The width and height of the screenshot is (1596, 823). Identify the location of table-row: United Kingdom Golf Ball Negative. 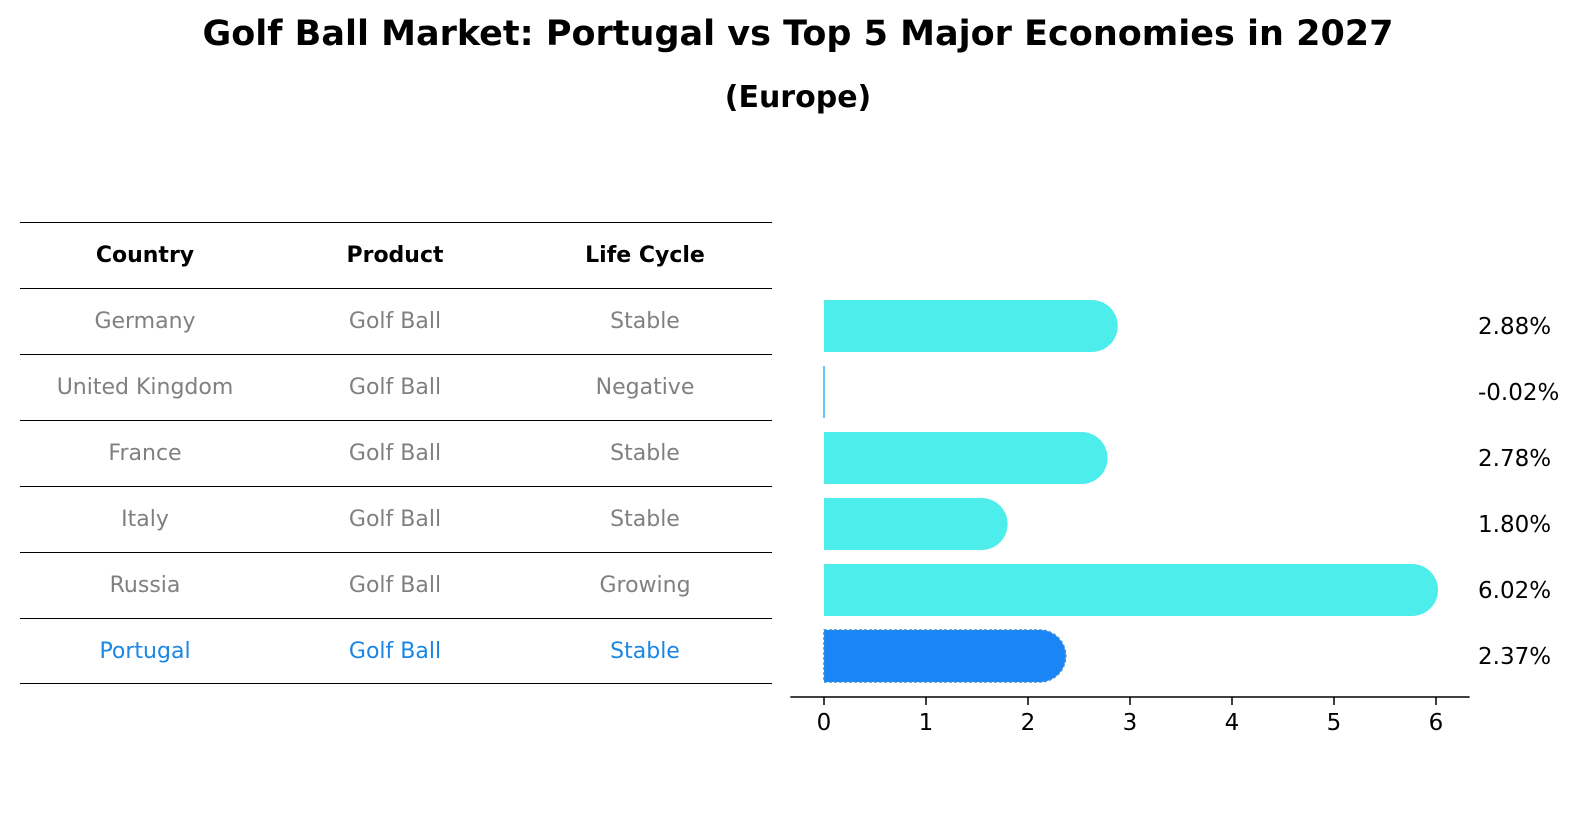
(396, 387).